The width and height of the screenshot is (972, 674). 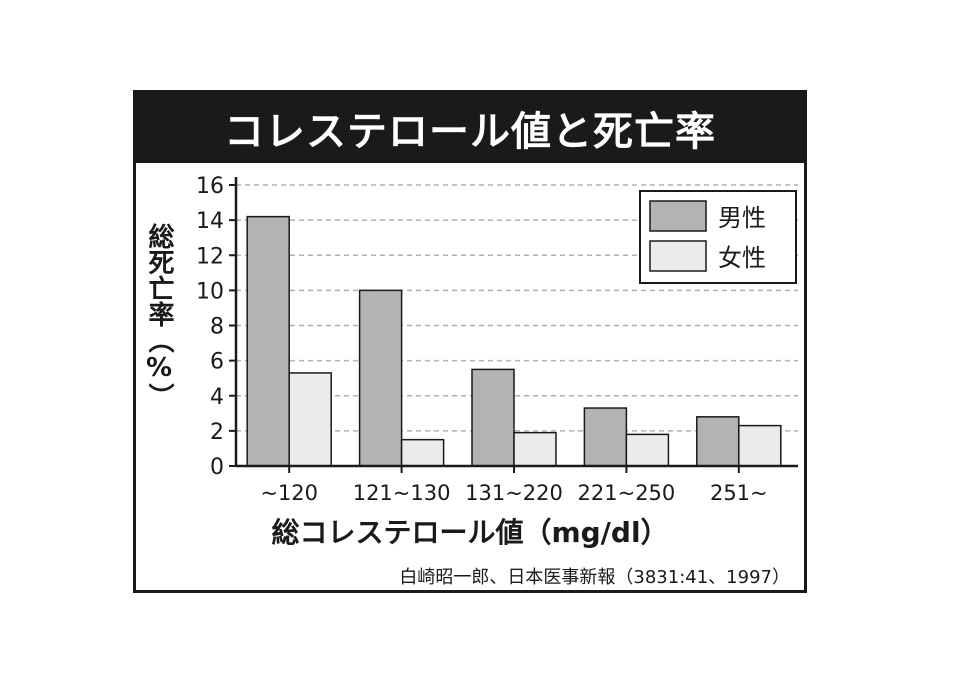 What do you see at coordinates (627, 493) in the screenshot?
I see `x-tick-label: 221~250` at bounding box center [627, 493].